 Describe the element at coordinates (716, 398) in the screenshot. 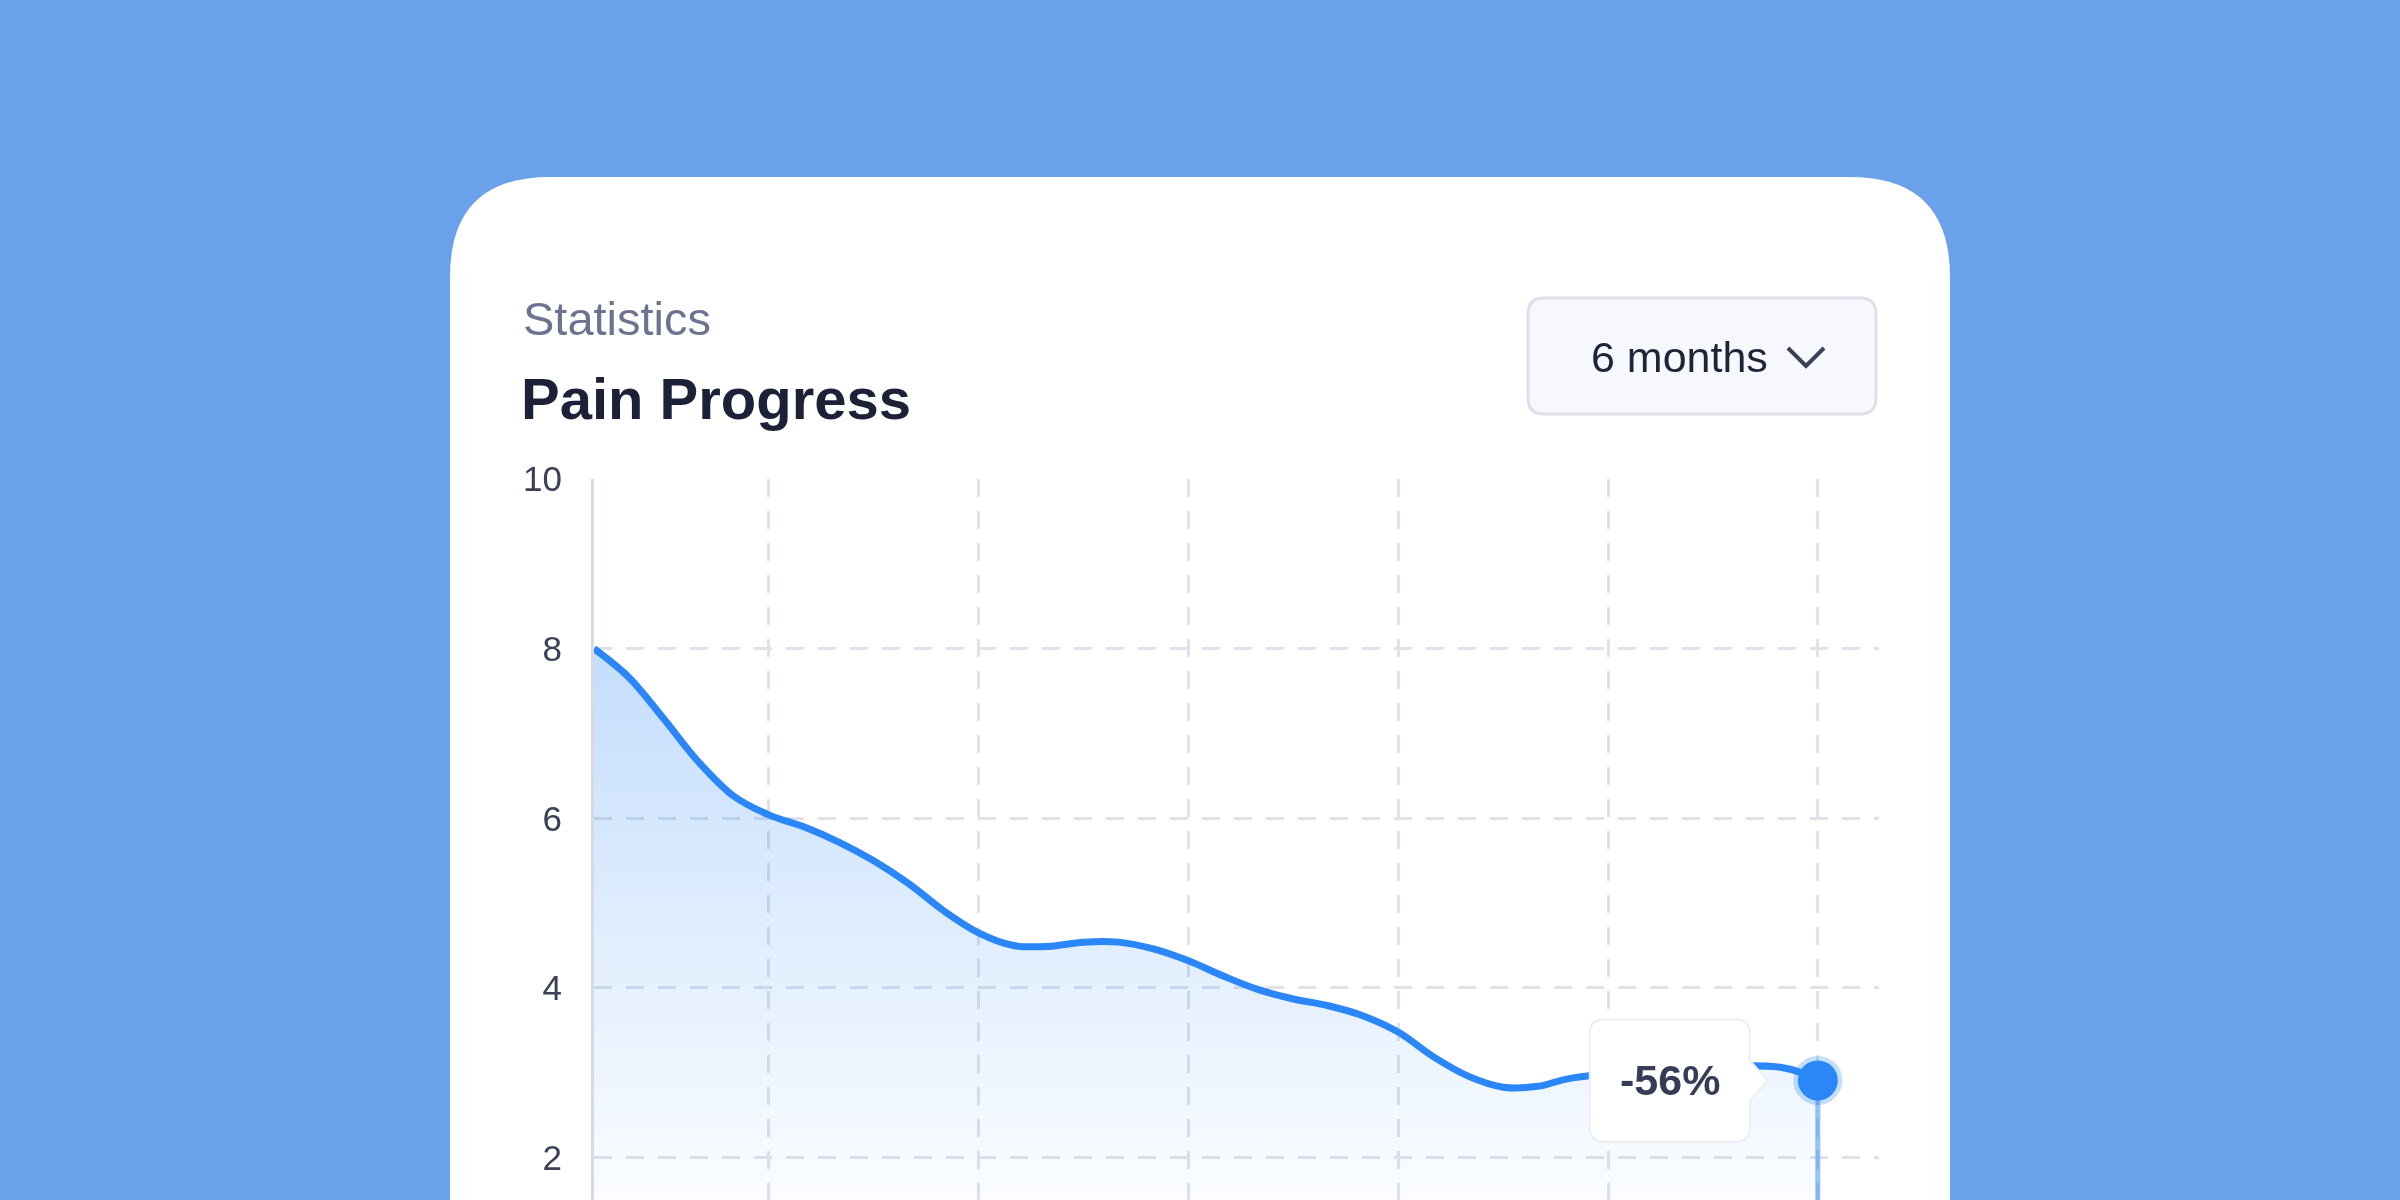

I see `chart-title: Pain Progress` at that location.